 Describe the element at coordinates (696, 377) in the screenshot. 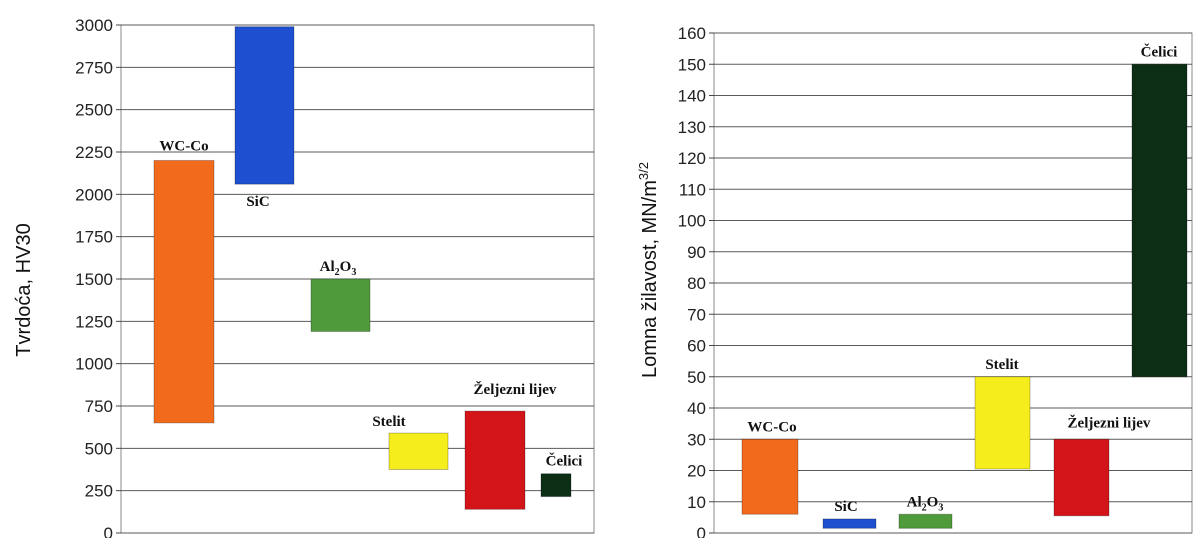

I see `y-tick-label: 50` at that location.